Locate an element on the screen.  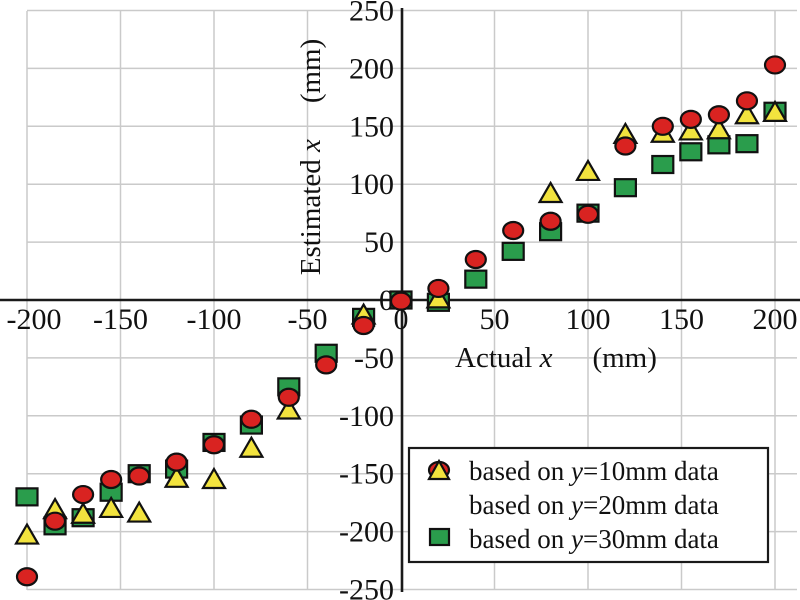
x-tick-labels: -200 -150 -100 -50 0 50 100 150 200 is located at coordinates (402, 319).